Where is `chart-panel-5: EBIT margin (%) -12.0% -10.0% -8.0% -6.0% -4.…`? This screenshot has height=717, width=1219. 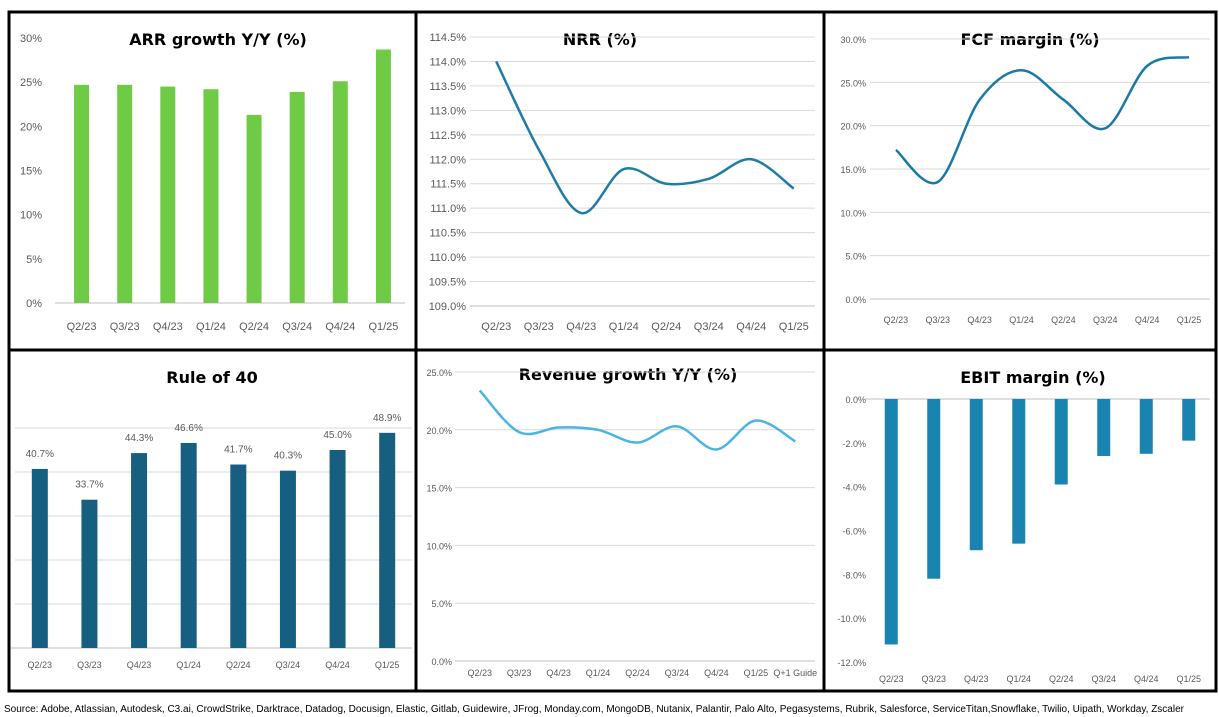 chart-panel-5: EBIT margin (%) -12.0% -10.0% -8.0% -6.0% -4.… is located at coordinates (1023, 526).